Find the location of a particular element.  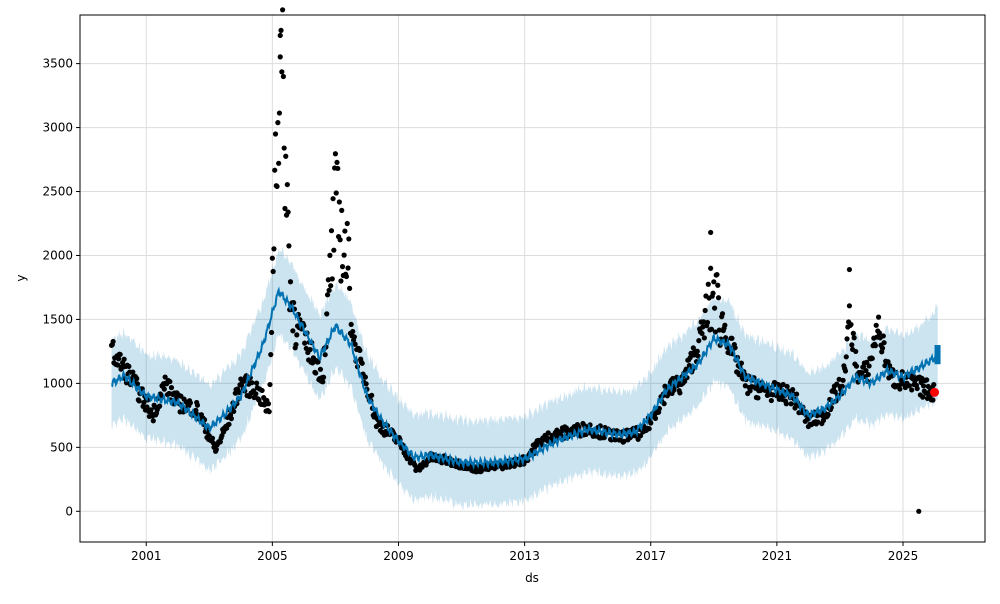

y-tick-label: 1500 is located at coordinates (57, 319).